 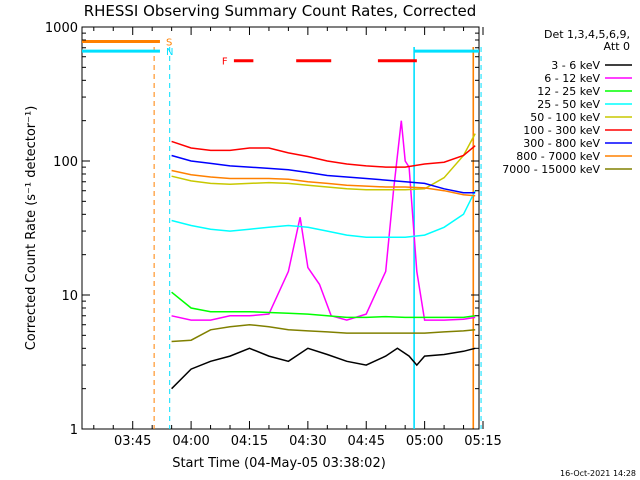 I want to click on x-axis-label: Start Time (04-May-05 03:38:02), so click(x=279, y=463).